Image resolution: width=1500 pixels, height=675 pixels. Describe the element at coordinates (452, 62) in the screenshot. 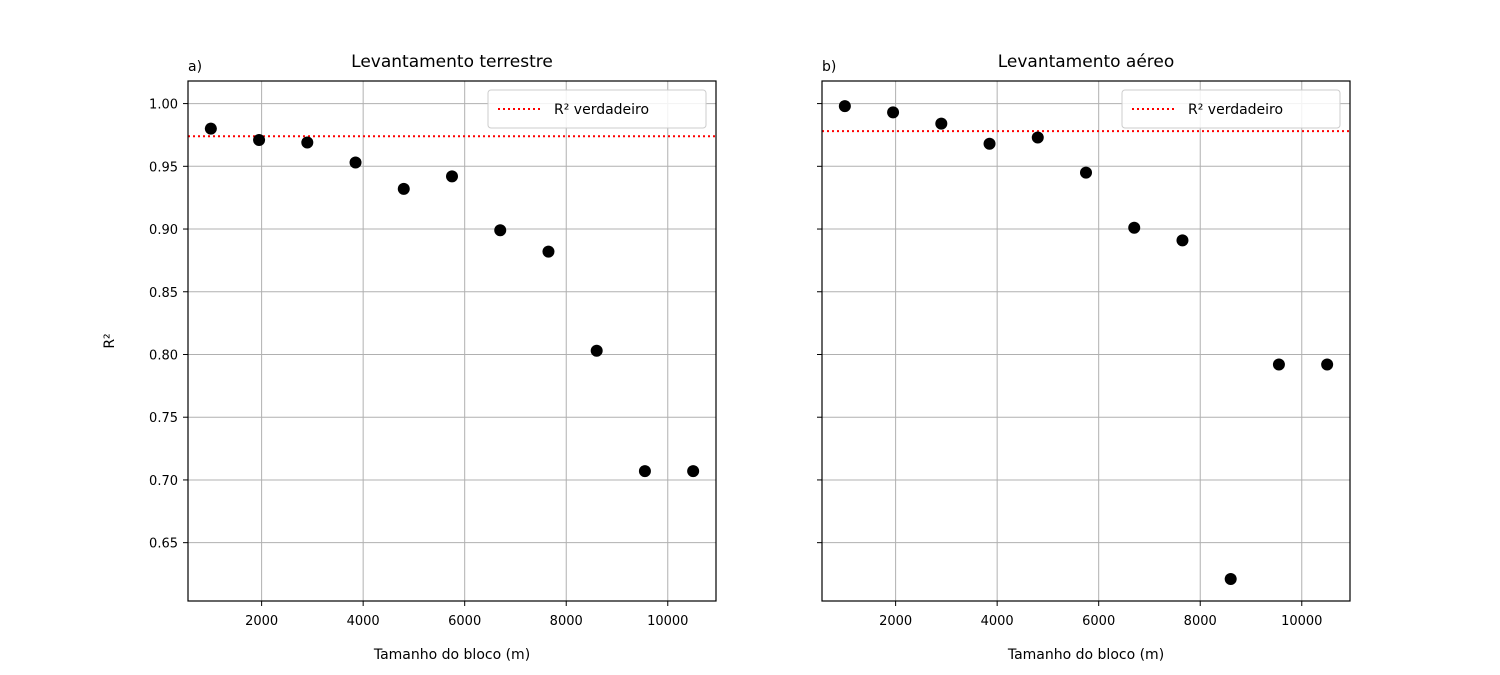

I see `chart-title: Levantamento terrestre` at that location.